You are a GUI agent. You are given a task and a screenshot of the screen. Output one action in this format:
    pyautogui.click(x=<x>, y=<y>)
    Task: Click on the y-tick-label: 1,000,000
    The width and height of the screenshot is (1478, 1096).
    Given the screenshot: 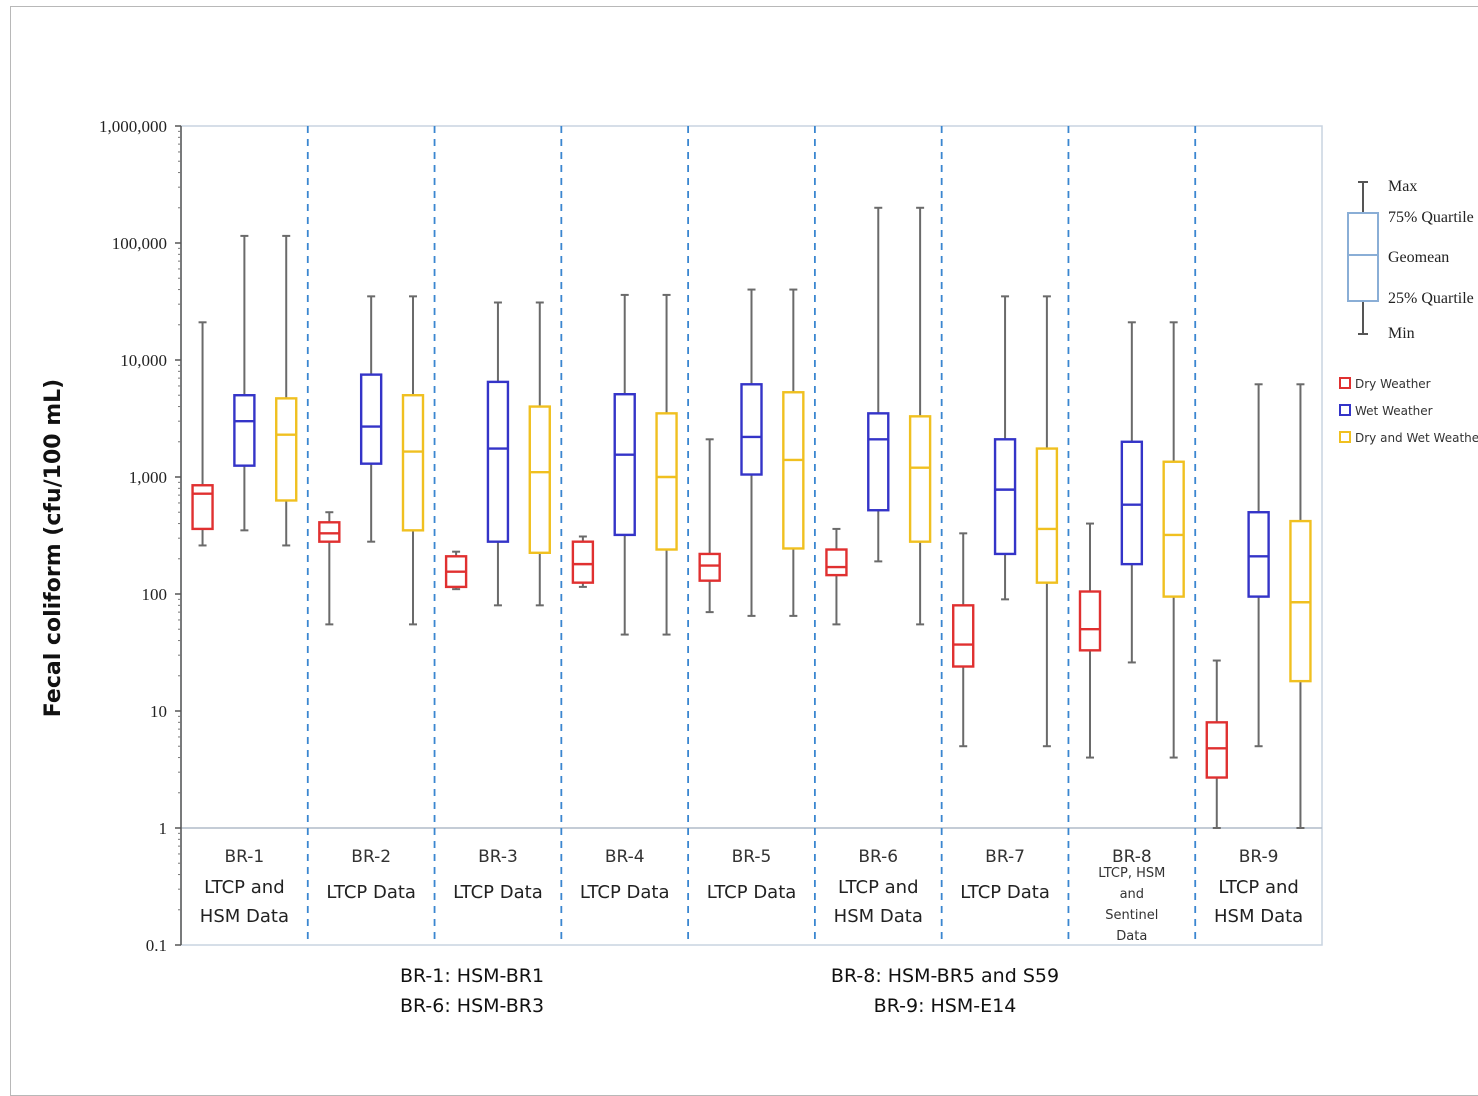 What is the action you would take?
    pyautogui.click(x=133, y=126)
    